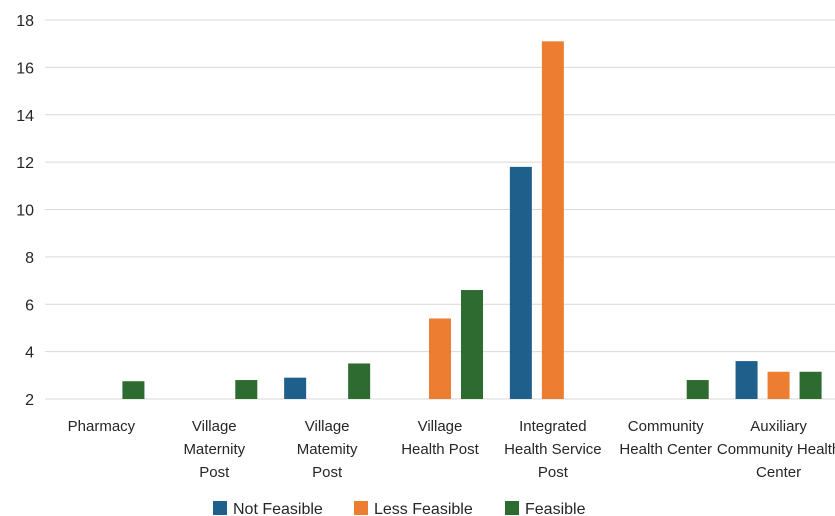 This screenshot has width=835, height=516. Describe the element at coordinates (665, 438) in the screenshot. I see `x-category-label: Community Health Center` at that location.